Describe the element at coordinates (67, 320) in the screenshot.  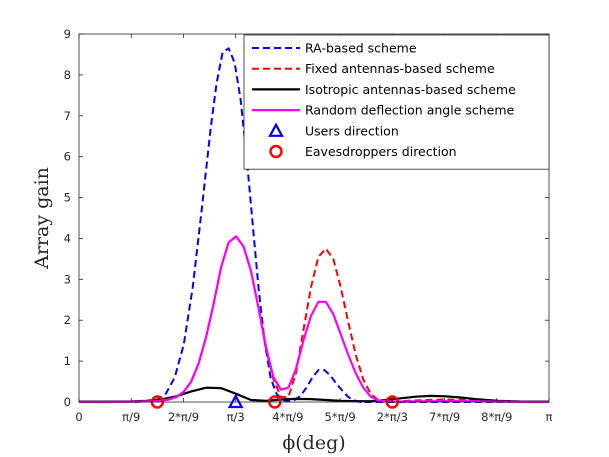
I see `y-tick-label: 2` at that location.